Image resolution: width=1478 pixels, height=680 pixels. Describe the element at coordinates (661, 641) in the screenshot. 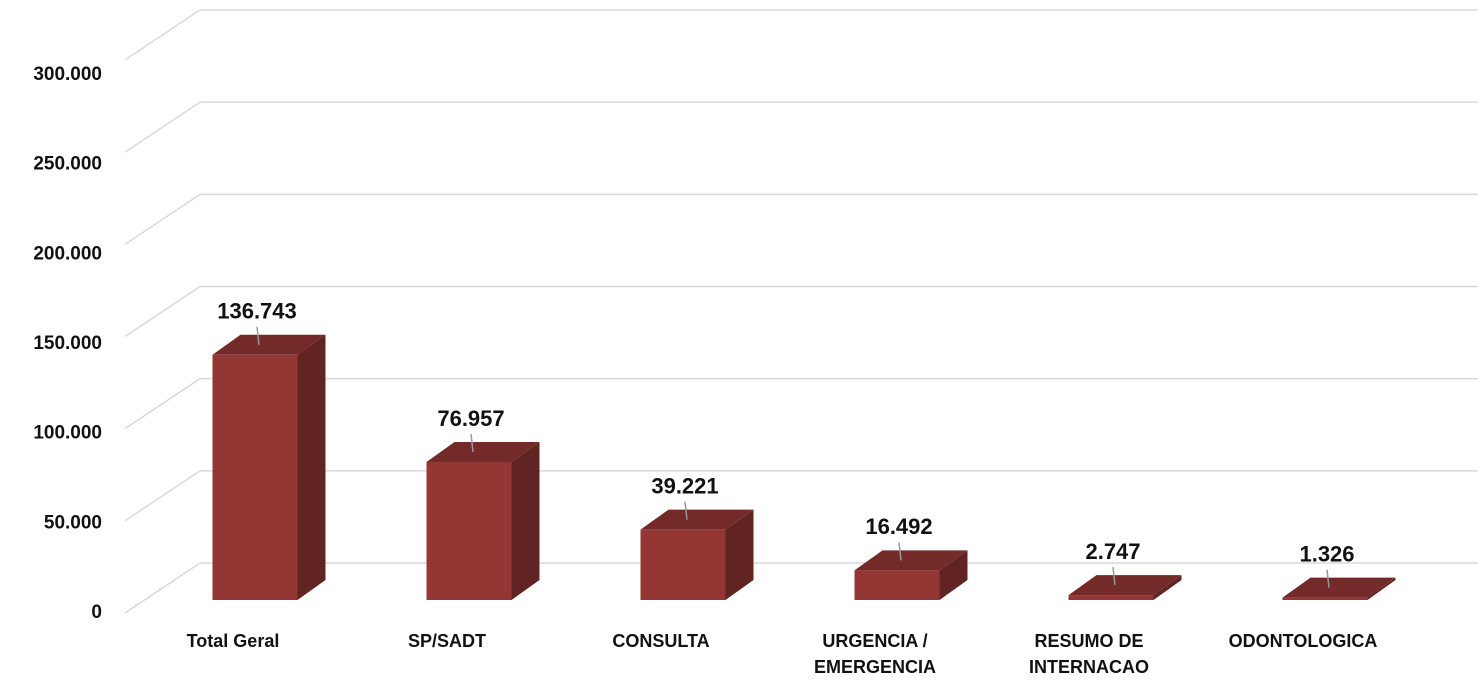

I see `x-tick-label: CONSULTA` at that location.